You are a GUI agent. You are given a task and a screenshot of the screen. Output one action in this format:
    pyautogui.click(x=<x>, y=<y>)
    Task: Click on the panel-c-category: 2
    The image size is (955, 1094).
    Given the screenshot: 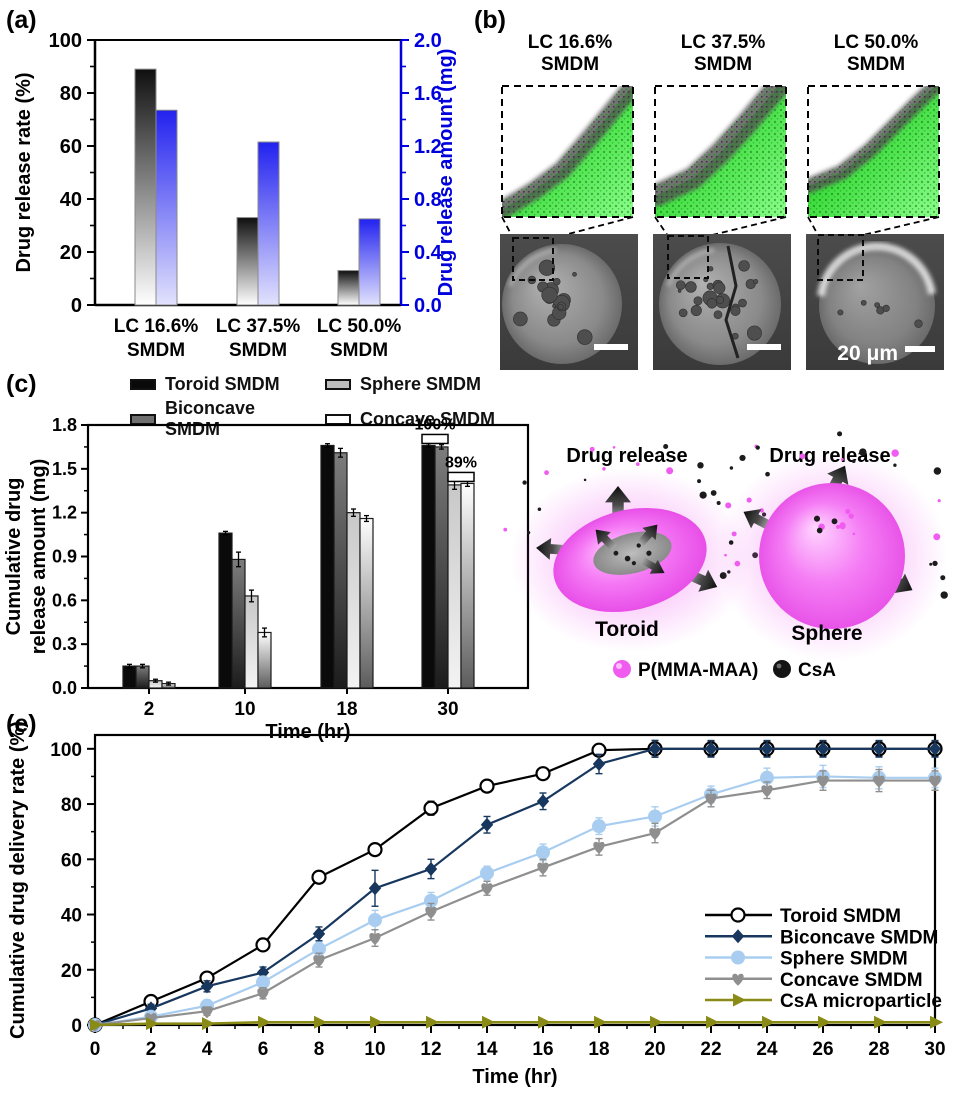 What is the action you would take?
    pyautogui.click(x=149, y=709)
    